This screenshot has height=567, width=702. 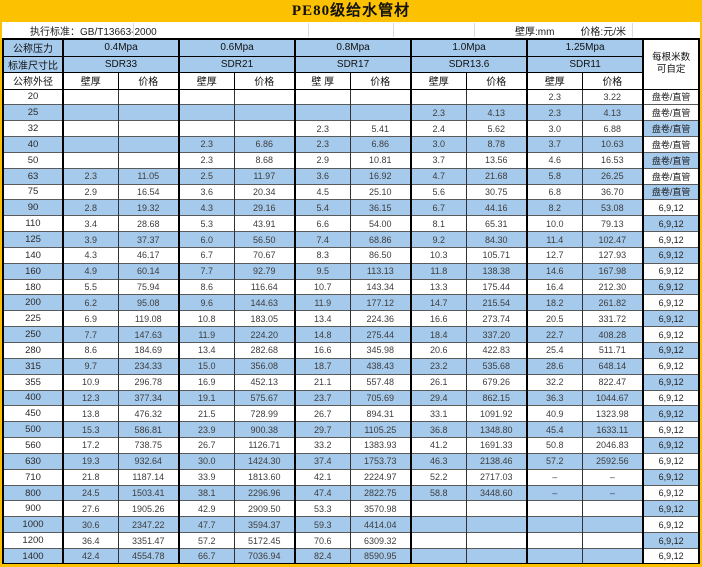 What do you see at coordinates (496, 492) in the screenshot?
I see `price-cell: 3448.60` at bounding box center [496, 492].